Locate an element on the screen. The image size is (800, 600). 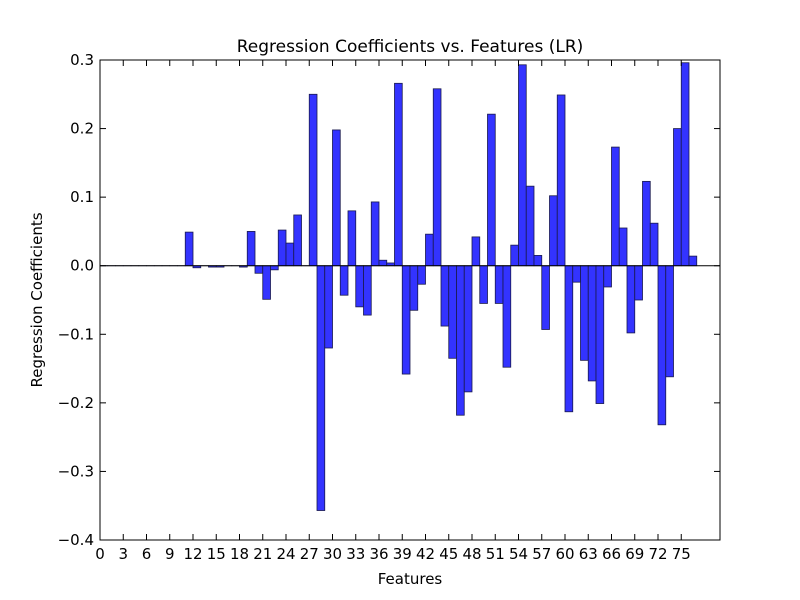
y-tick-label: 0.3 is located at coordinates (82, 60).